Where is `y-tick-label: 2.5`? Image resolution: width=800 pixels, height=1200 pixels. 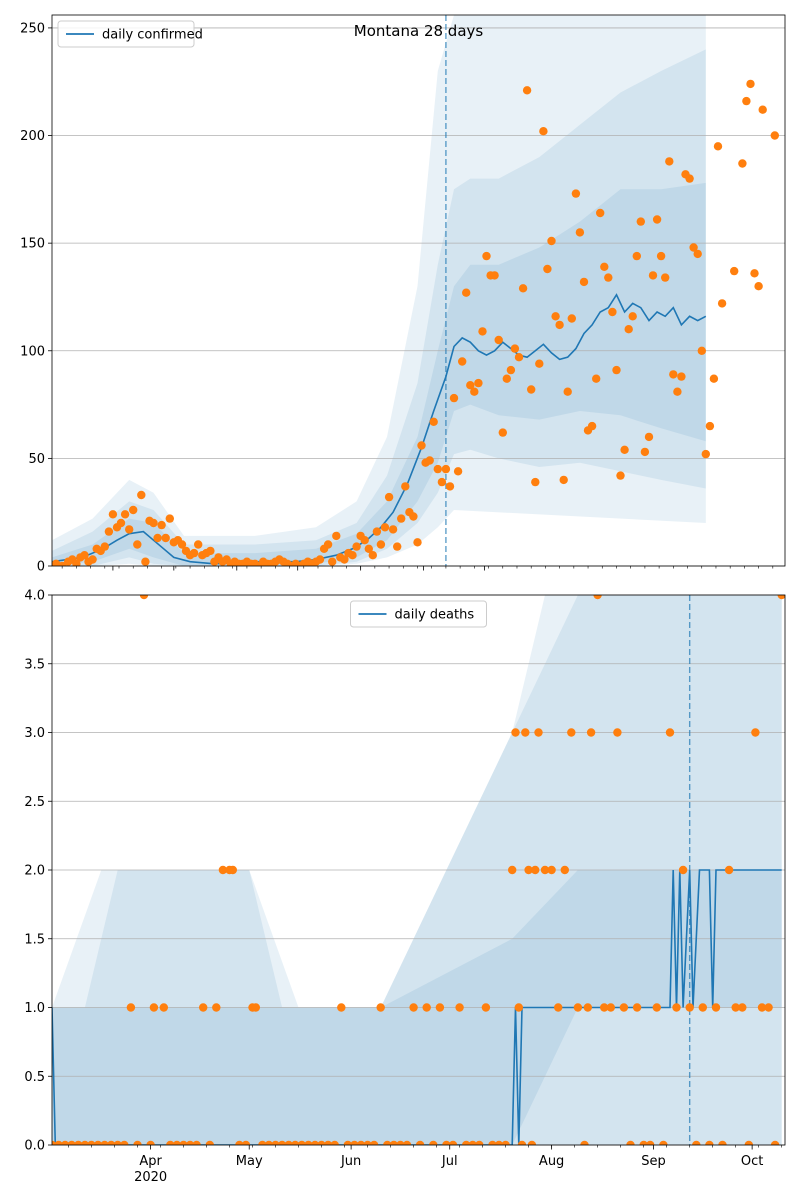
y-tick-label: 2.5 is located at coordinates (34, 802).